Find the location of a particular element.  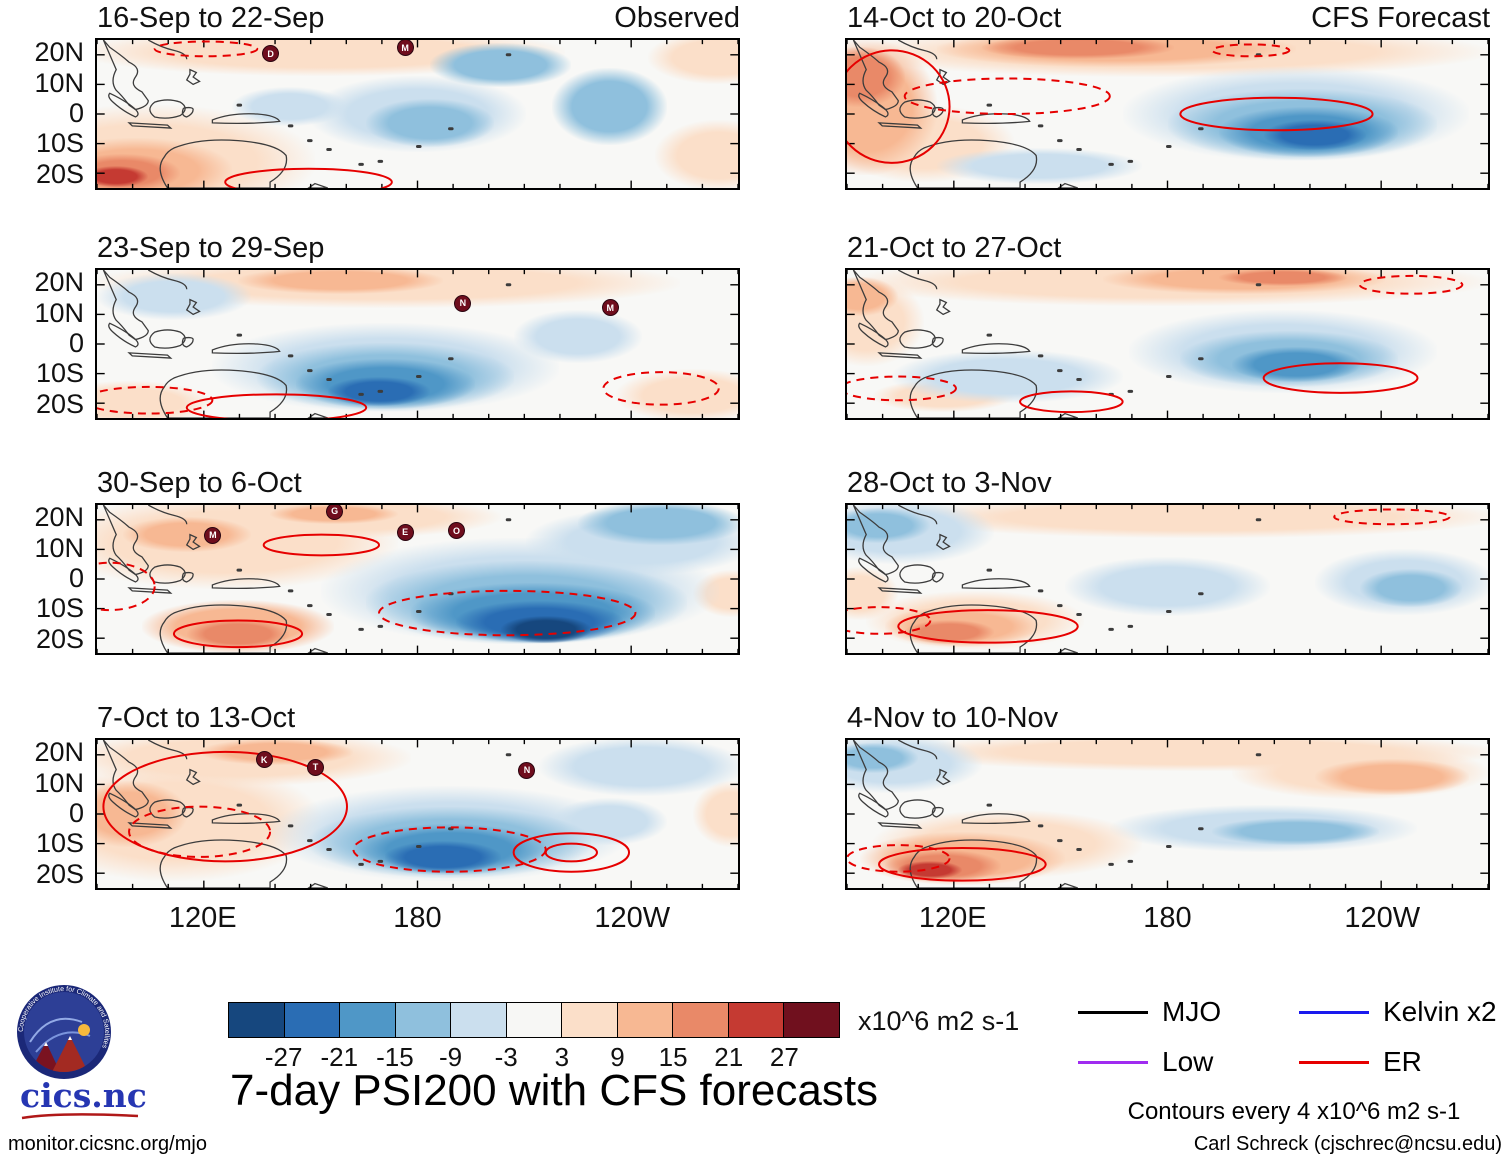

er-line-sample is located at coordinates (1334, 1062).